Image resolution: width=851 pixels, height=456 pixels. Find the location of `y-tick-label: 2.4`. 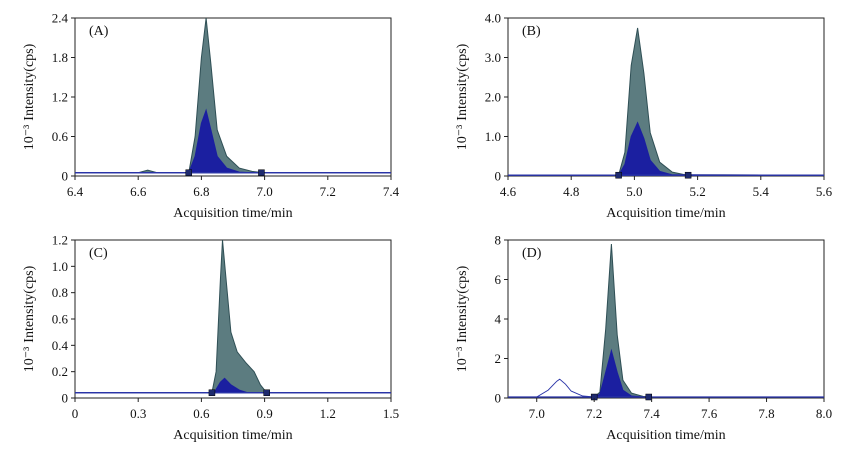

y-tick-label: 2.4 is located at coordinates (60, 18).